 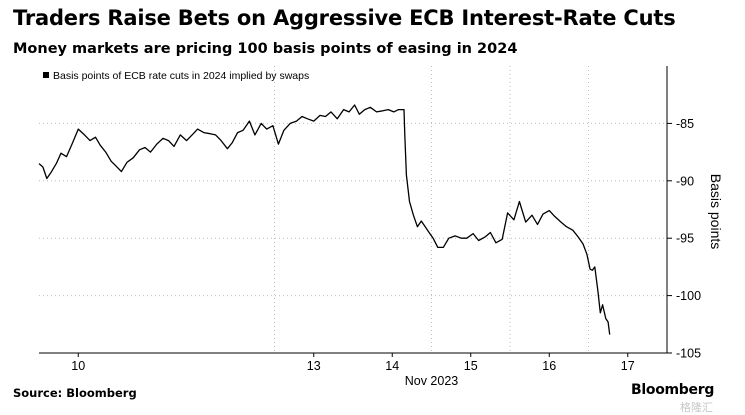 What do you see at coordinates (46, 75) in the screenshot?
I see `legend-swatch` at bounding box center [46, 75].